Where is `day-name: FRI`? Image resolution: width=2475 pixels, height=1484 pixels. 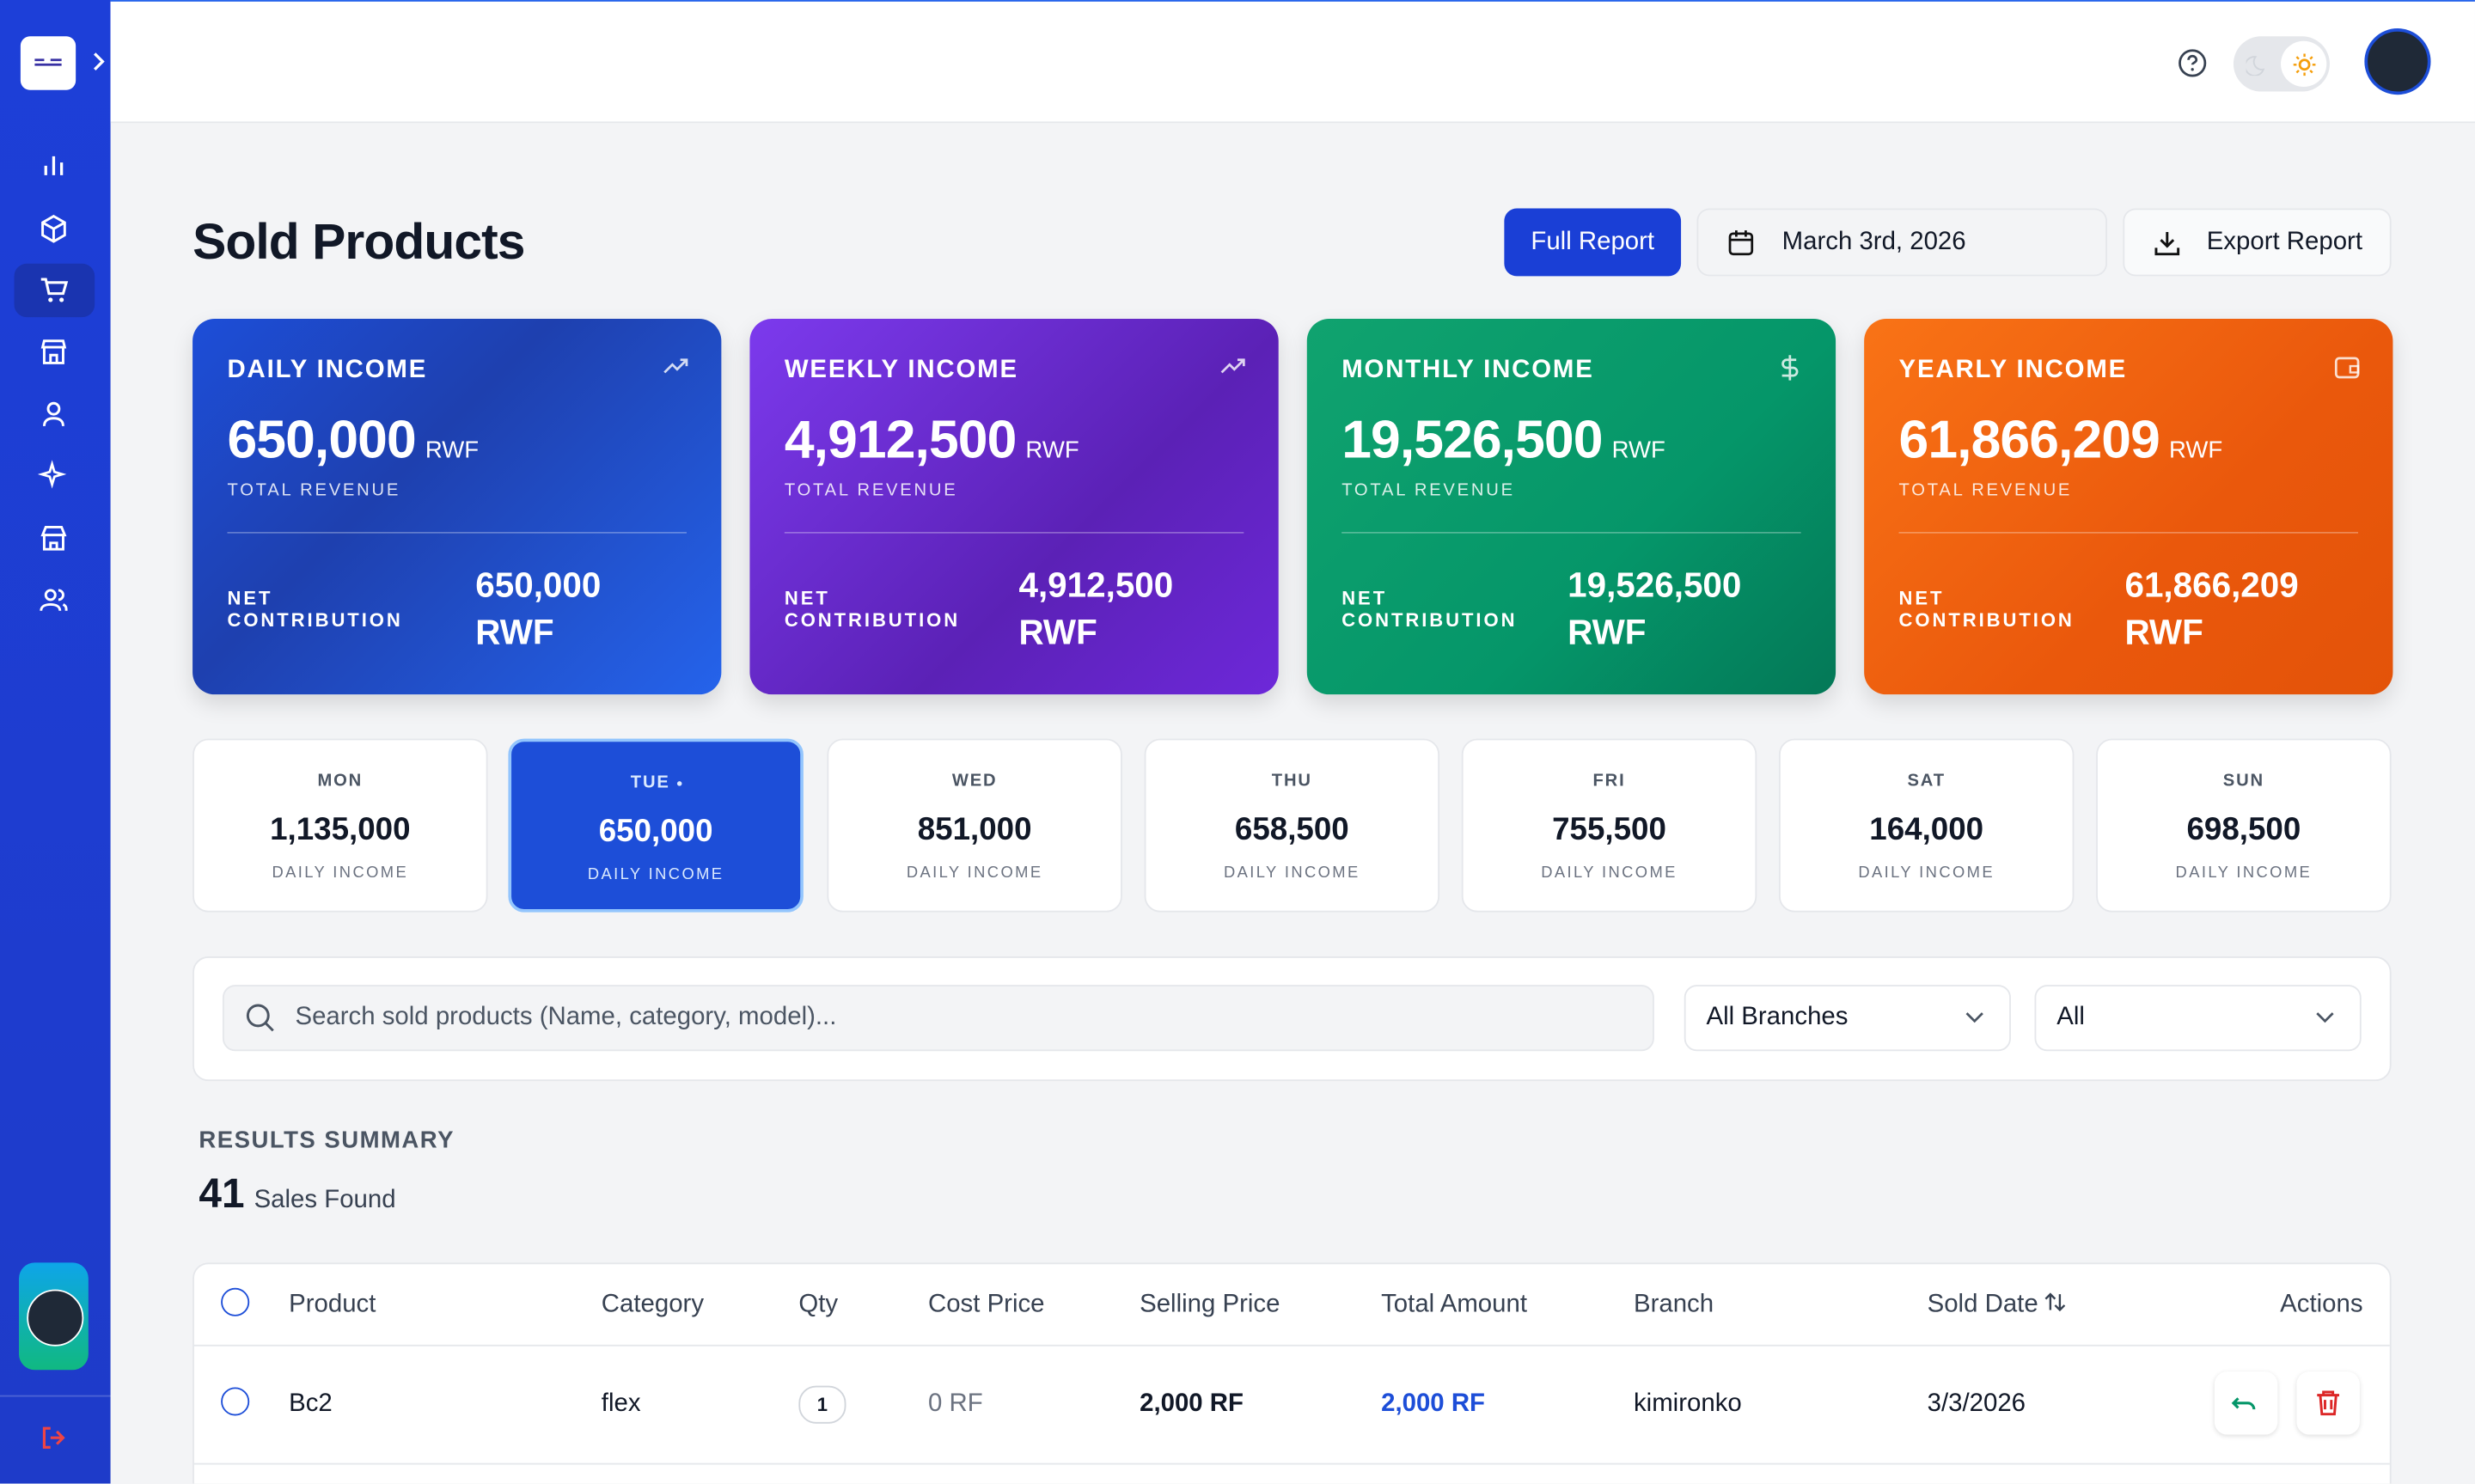
day-name: FRI is located at coordinates (1610, 782).